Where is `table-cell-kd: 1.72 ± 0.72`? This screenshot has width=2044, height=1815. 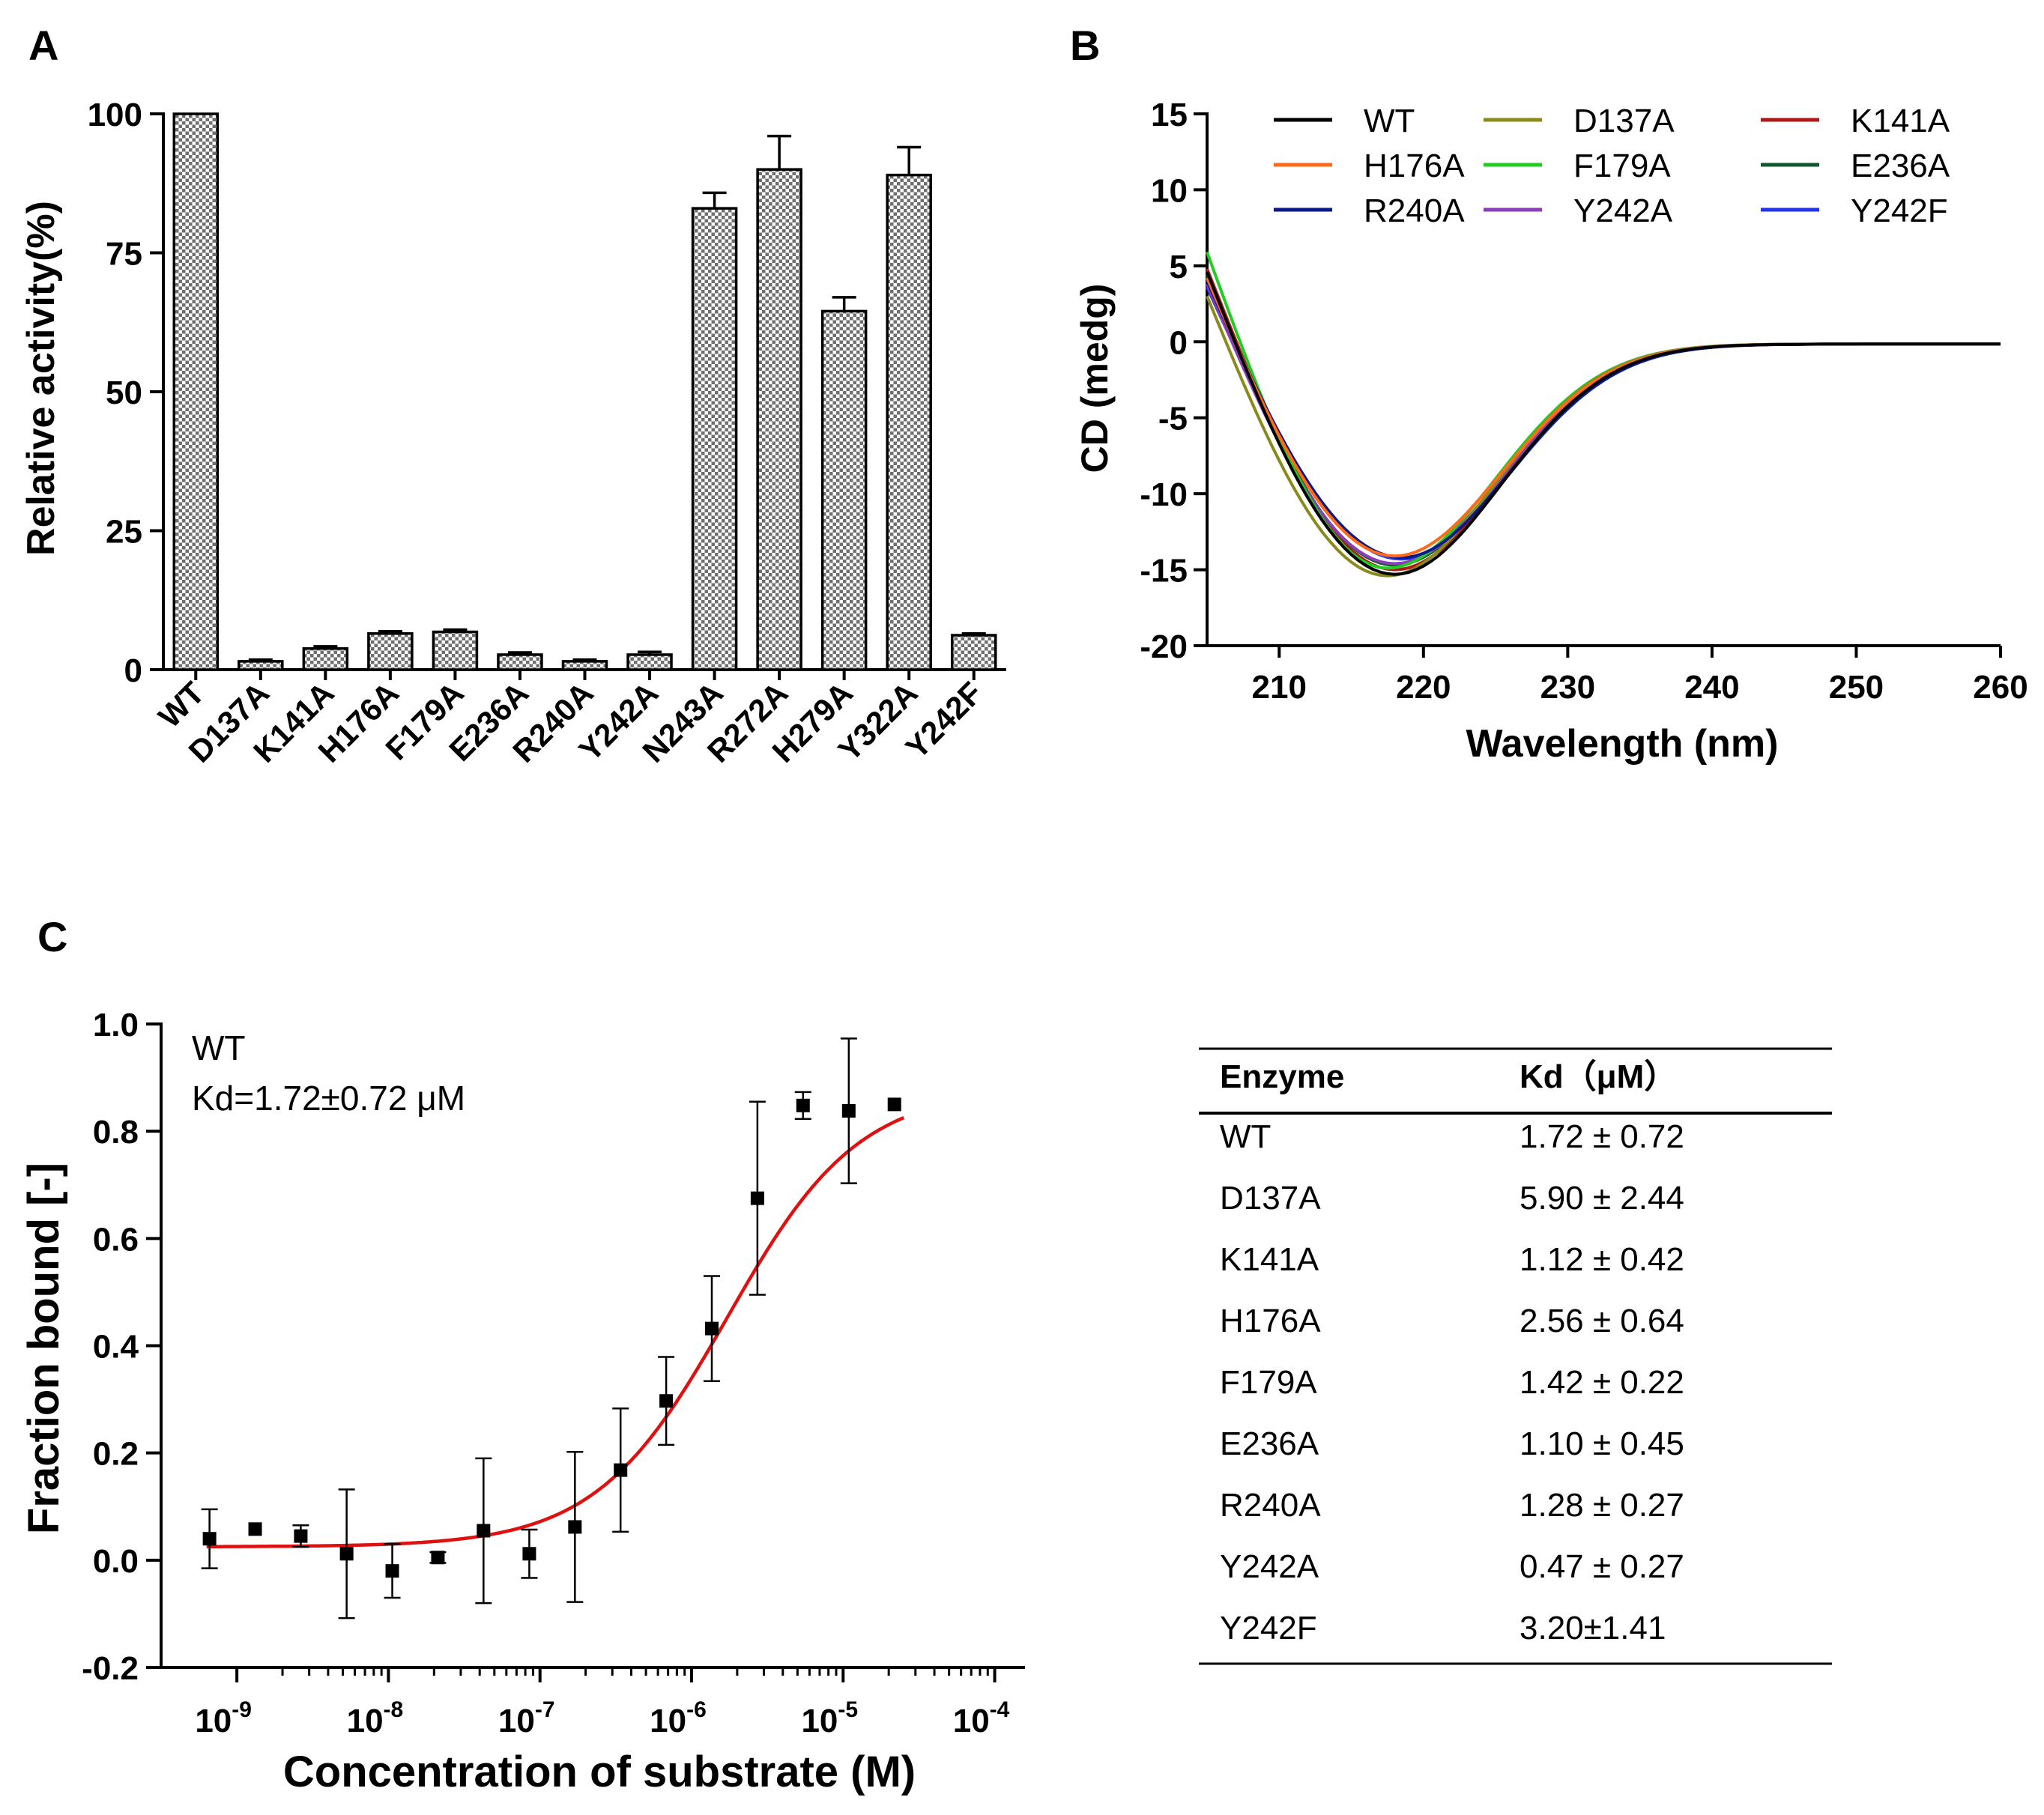 table-cell-kd: 1.72 ± 0.72 is located at coordinates (1602, 1136).